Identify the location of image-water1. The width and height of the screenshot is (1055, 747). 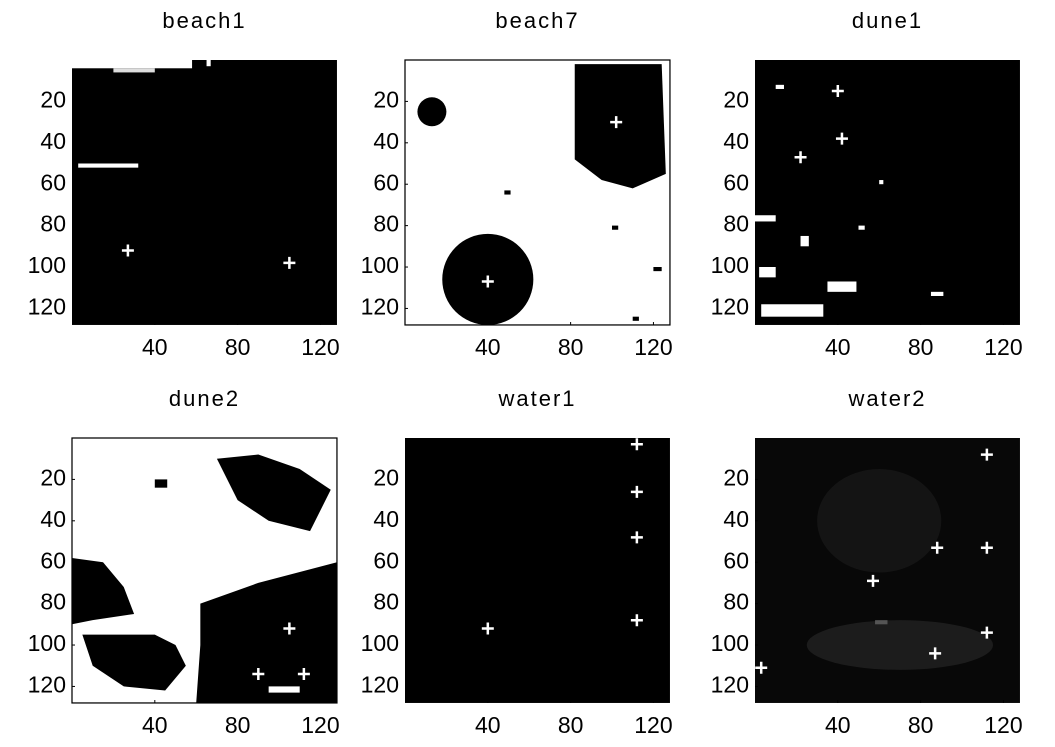
(537, 570).